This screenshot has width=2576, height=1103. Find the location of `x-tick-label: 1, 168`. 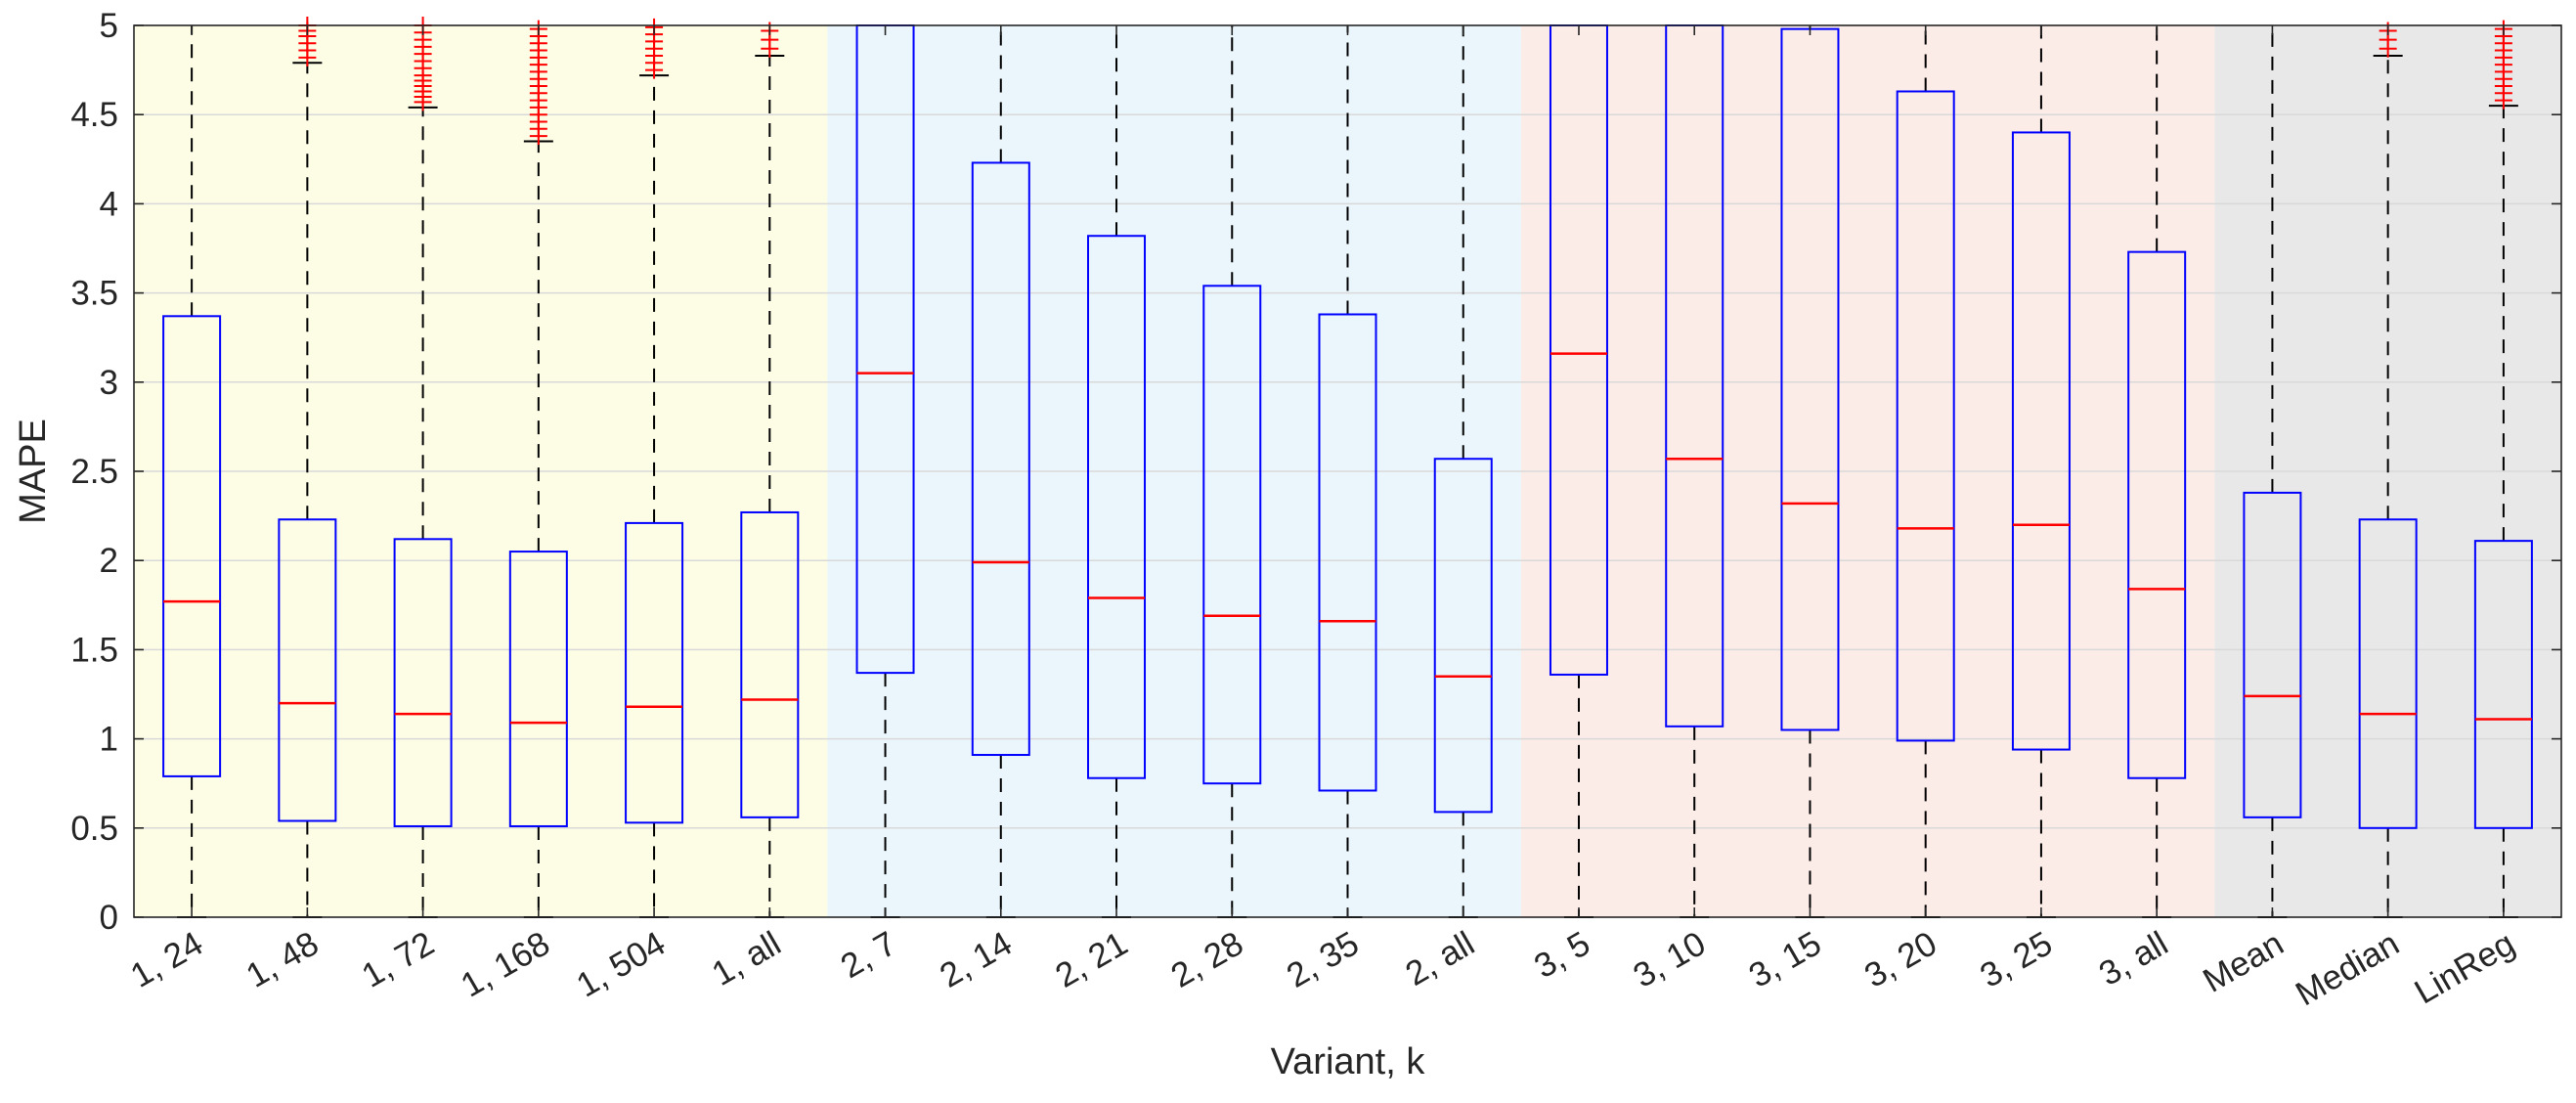

x-tick-label: 1, 168 is located at coordinates (506, 964).